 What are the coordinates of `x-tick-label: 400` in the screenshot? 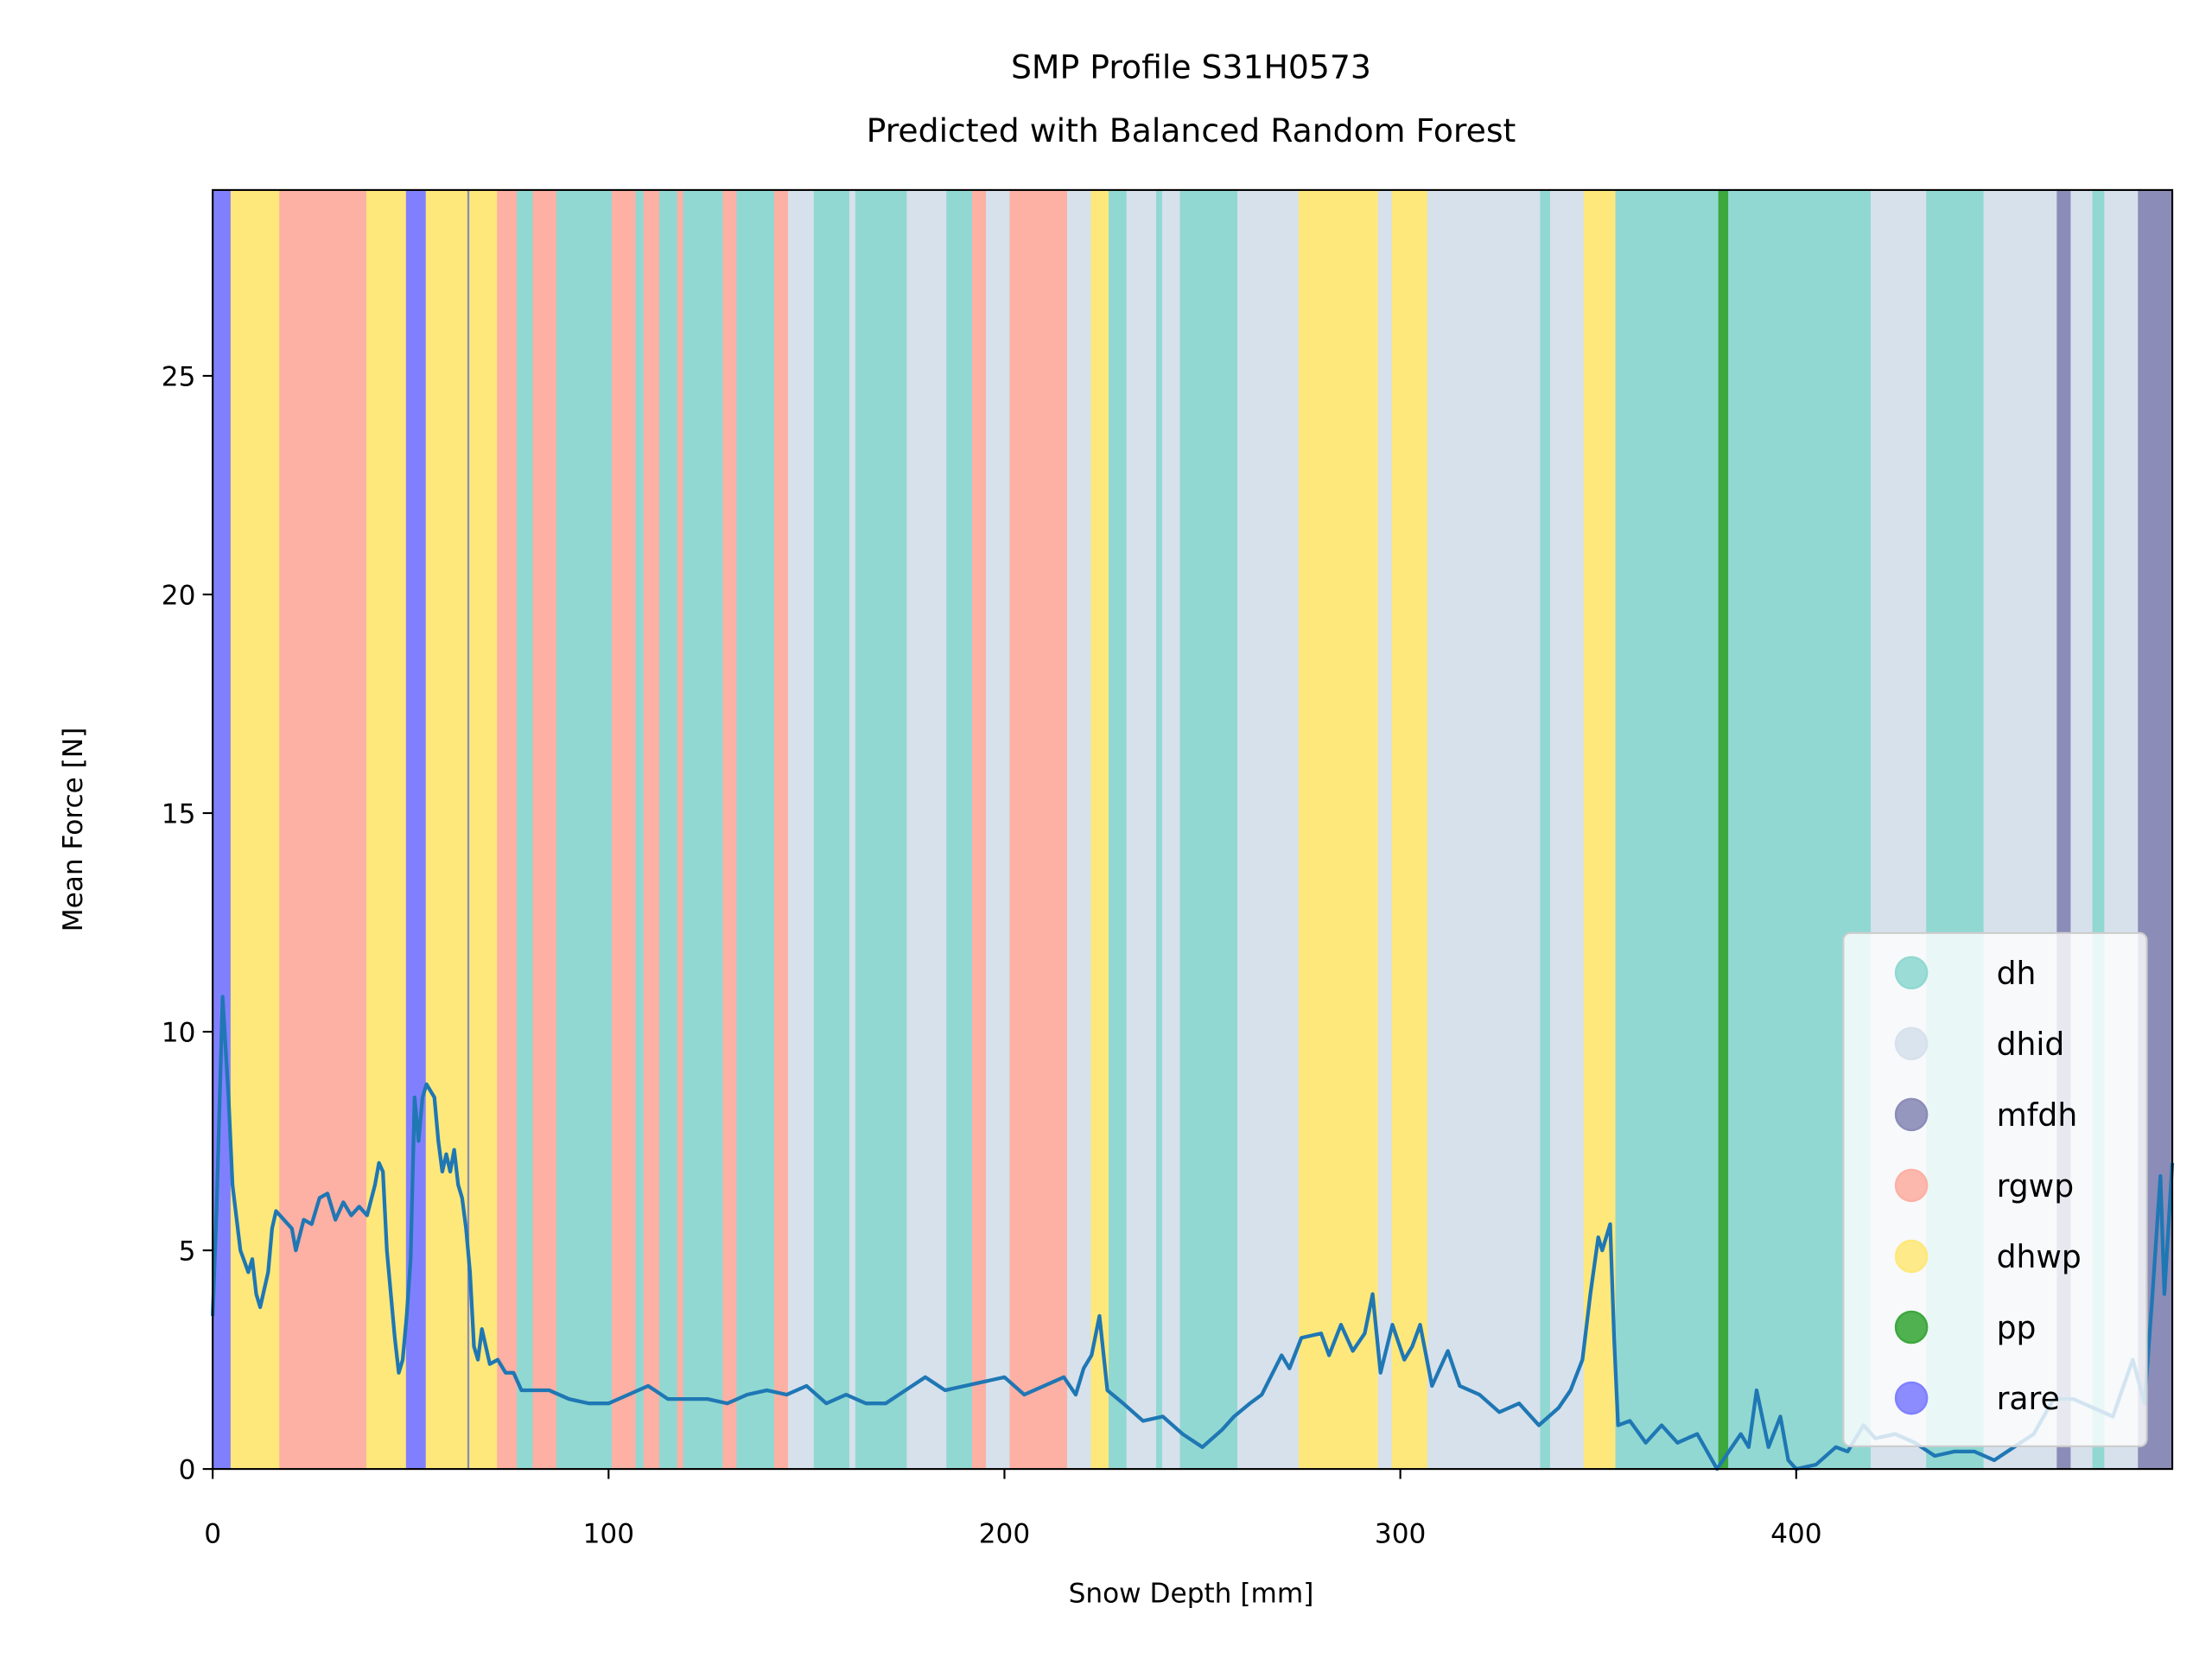 It's located at (1795, 1533).